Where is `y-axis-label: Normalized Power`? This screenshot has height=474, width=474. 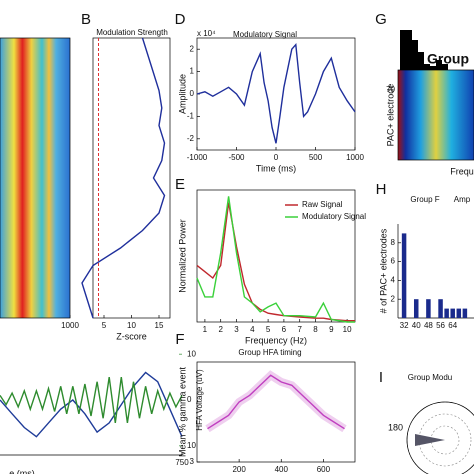 y-axis-label: Normalized Power is located at coordinates (182, 256).